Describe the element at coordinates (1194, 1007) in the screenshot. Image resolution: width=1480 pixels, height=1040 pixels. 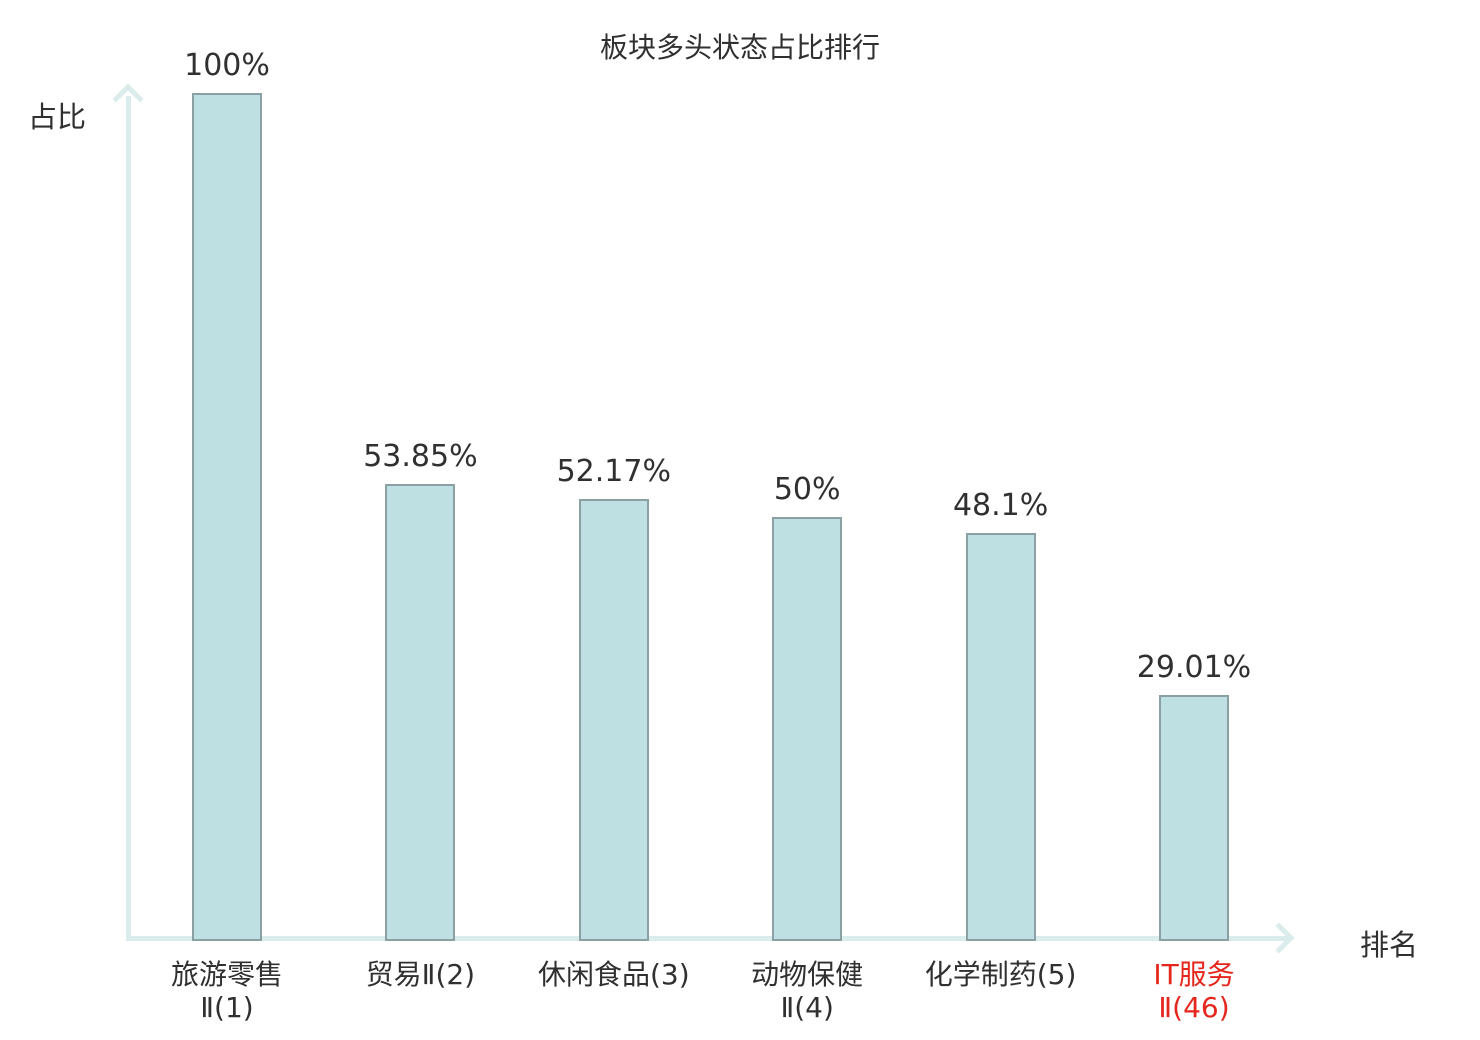
I see `category-label-line: Ⅱ(46)` at that location.